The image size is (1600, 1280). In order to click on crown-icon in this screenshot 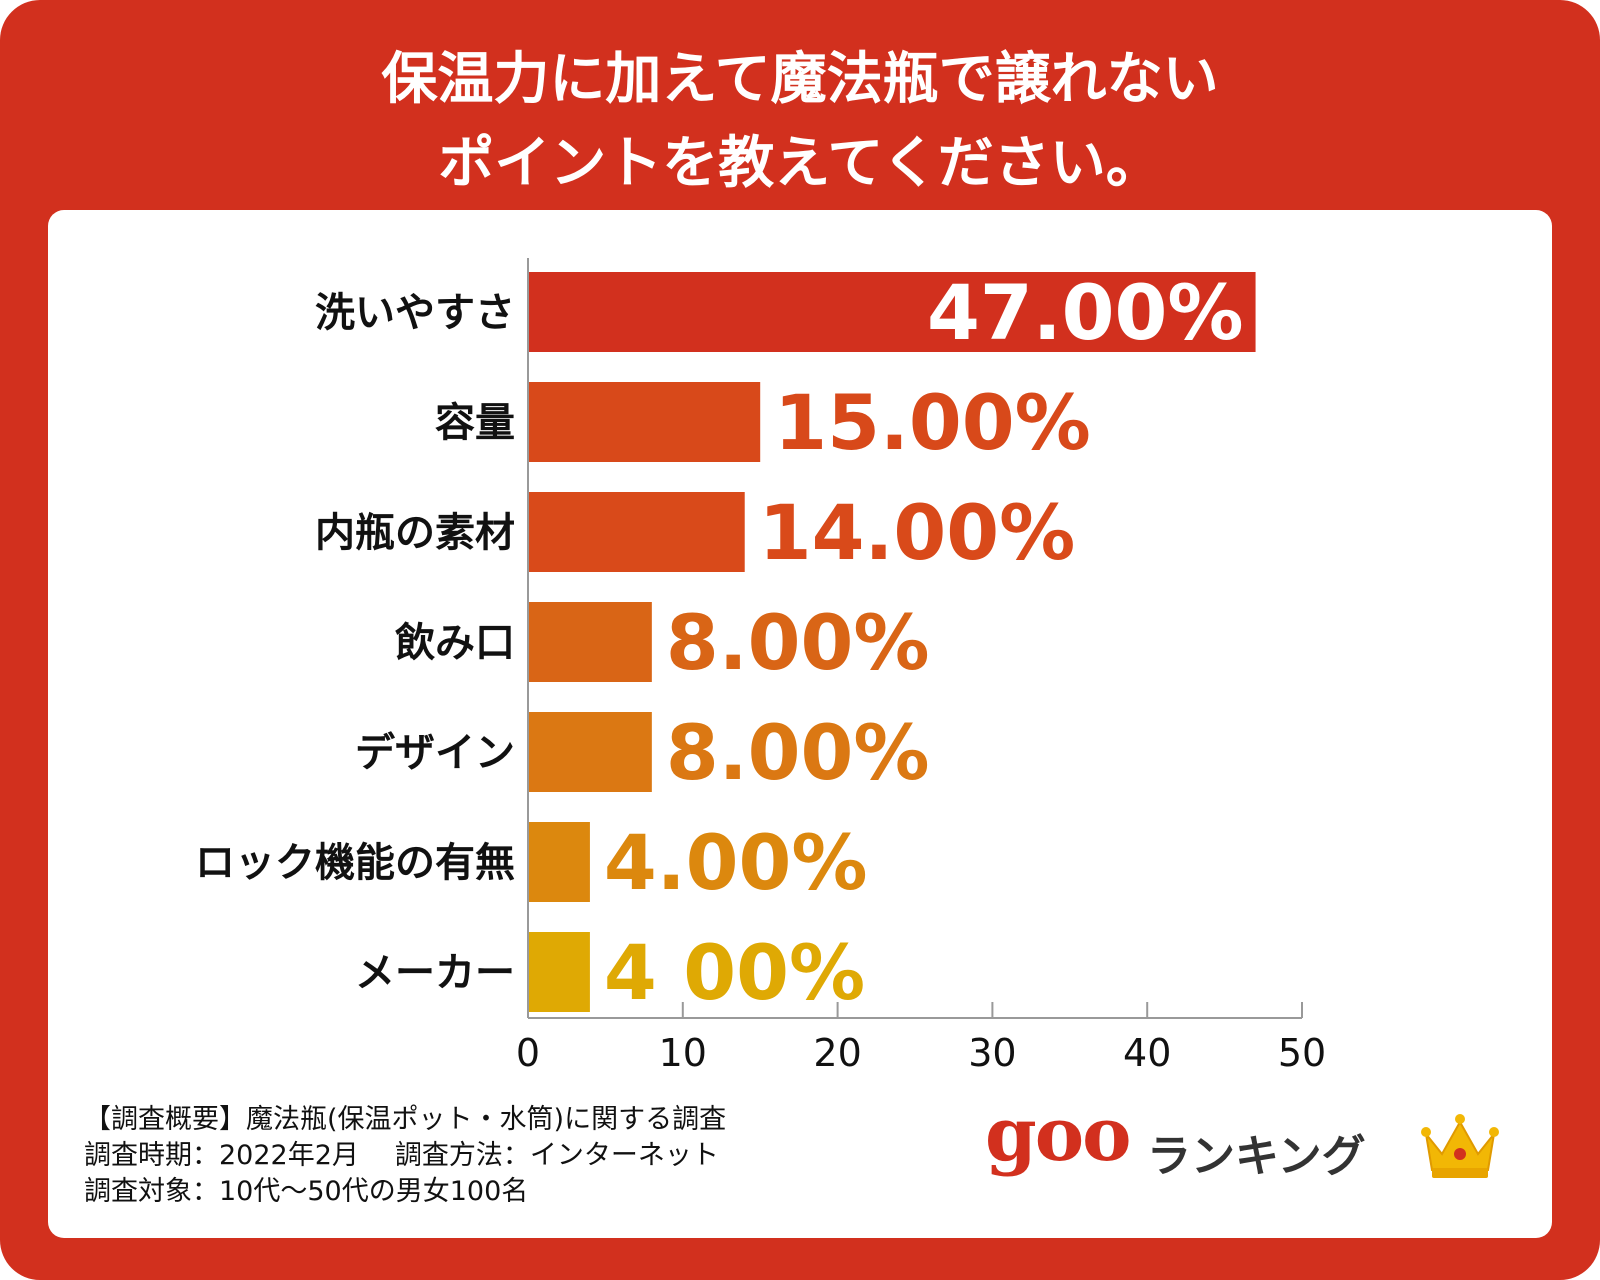, I will do `click(1460, 1146)`.